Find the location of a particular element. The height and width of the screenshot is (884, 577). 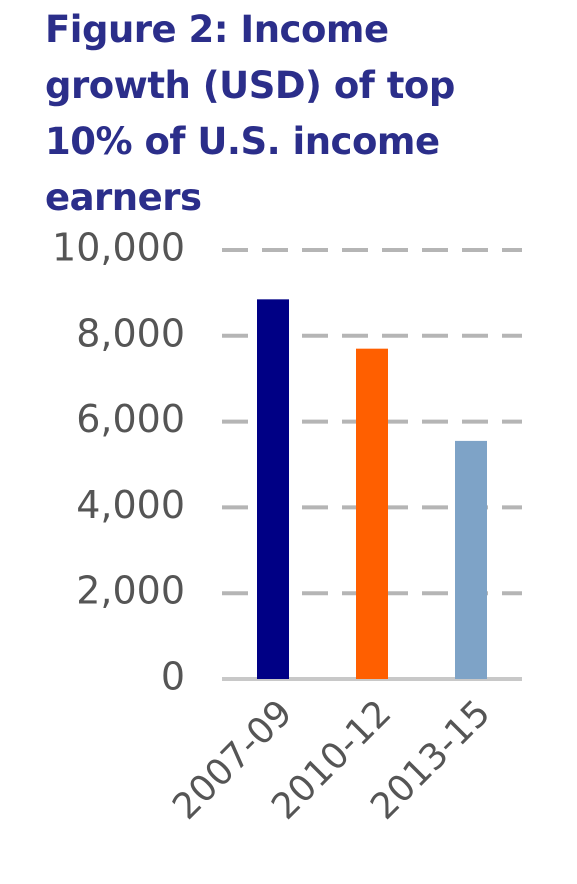

y-tick-label: 2,000 is located at coordinates (130, 591).